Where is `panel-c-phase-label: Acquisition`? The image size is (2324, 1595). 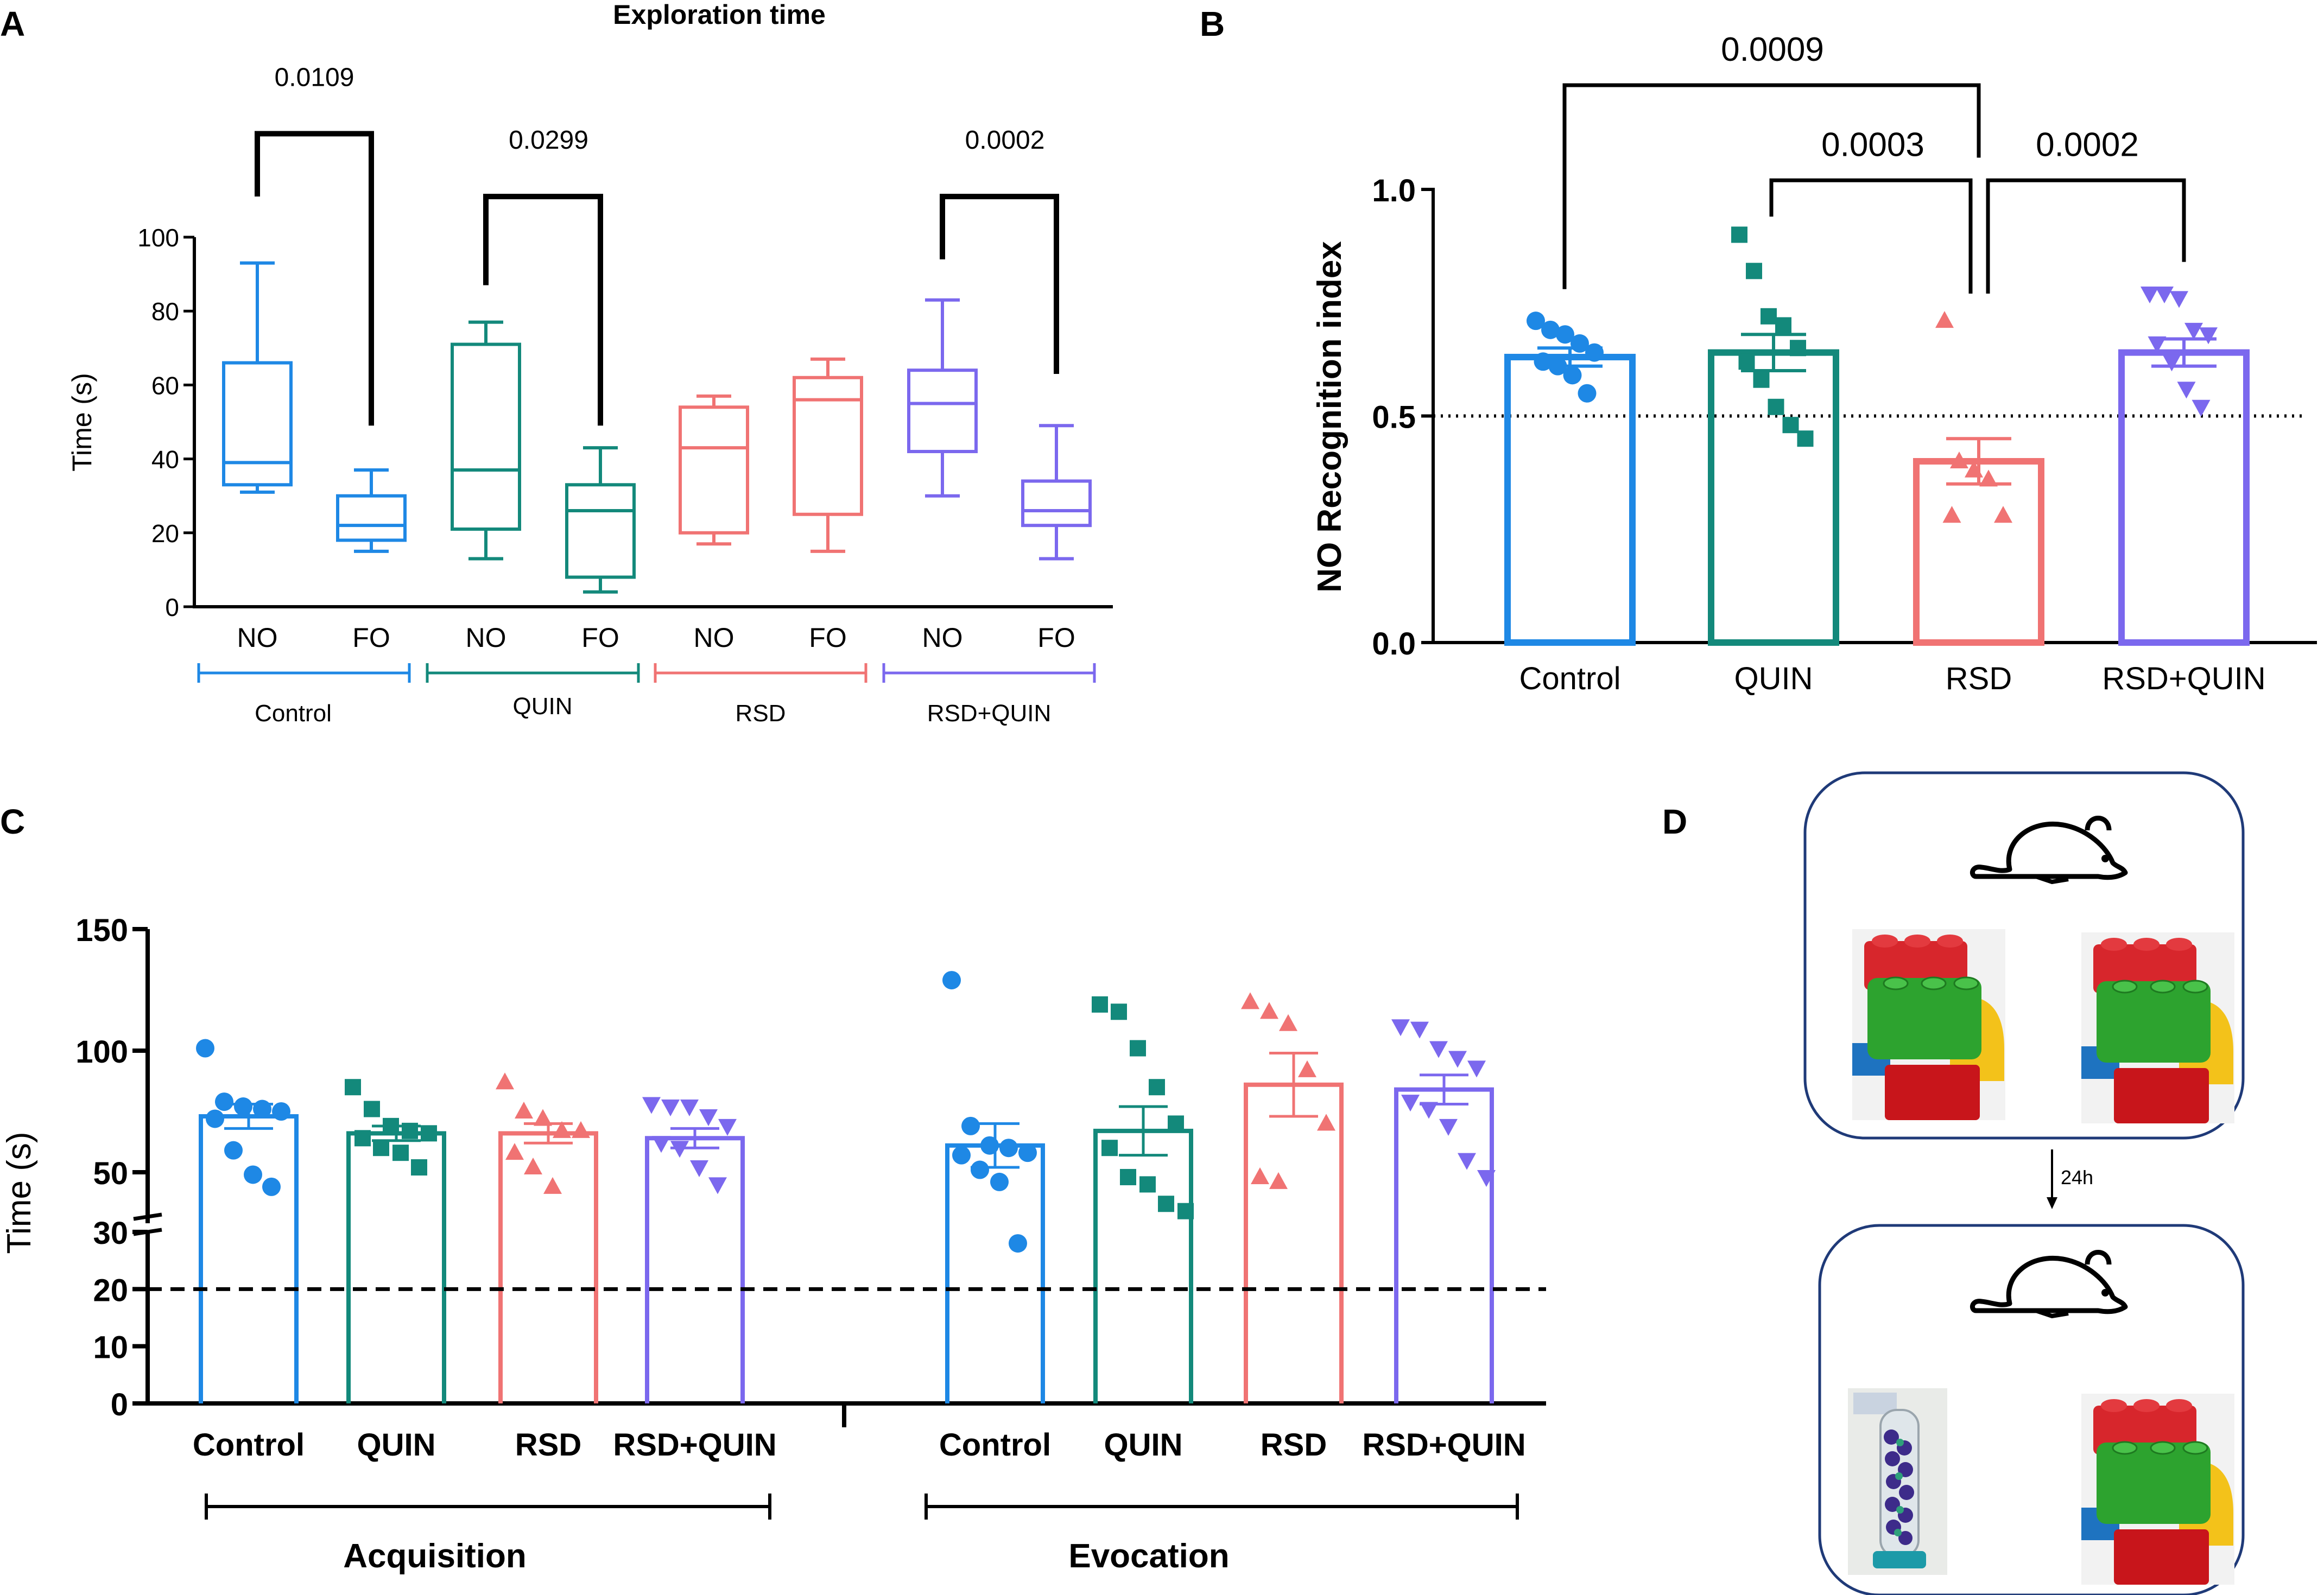 panel-c-phase-label: Acquisition is located at coordinates (435, 1556).